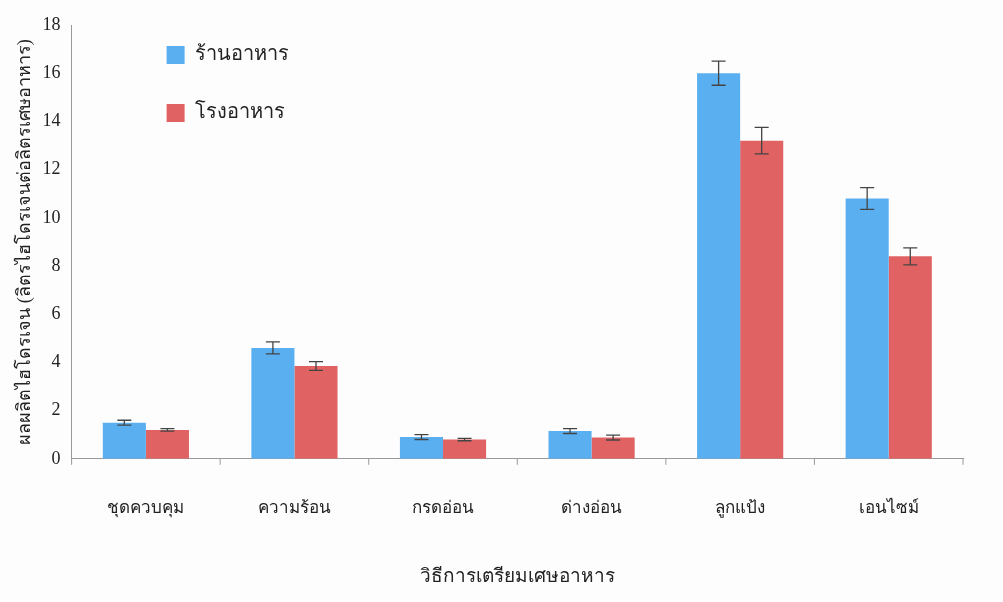  I want to click on y-tick-label: 14, so click(51, 120).